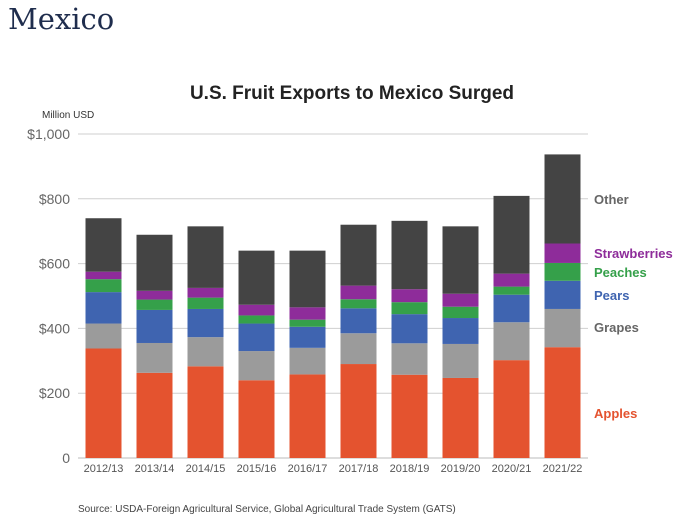 This screenshot has height=522, width=694. What do you see at coordinates (616, 327) in the screenshot?
I see `legend-label-grapes: Grapes` at bounding box center [616, 327].